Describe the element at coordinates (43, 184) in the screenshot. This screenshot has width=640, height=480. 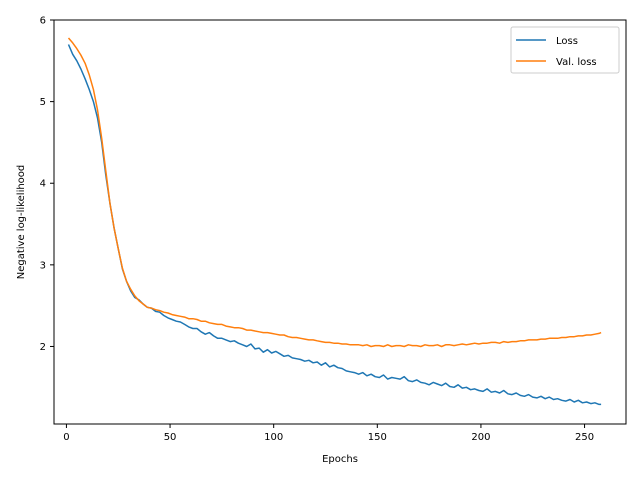
I see `y-tick-label: 4` at that location.